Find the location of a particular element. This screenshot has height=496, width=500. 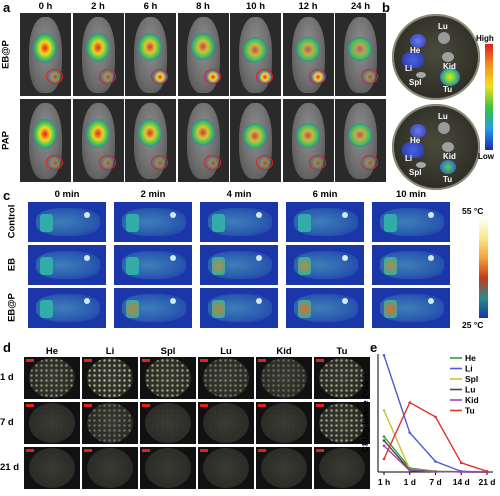

organ-label-bottom: Tu is located at coordinates (448, 179).